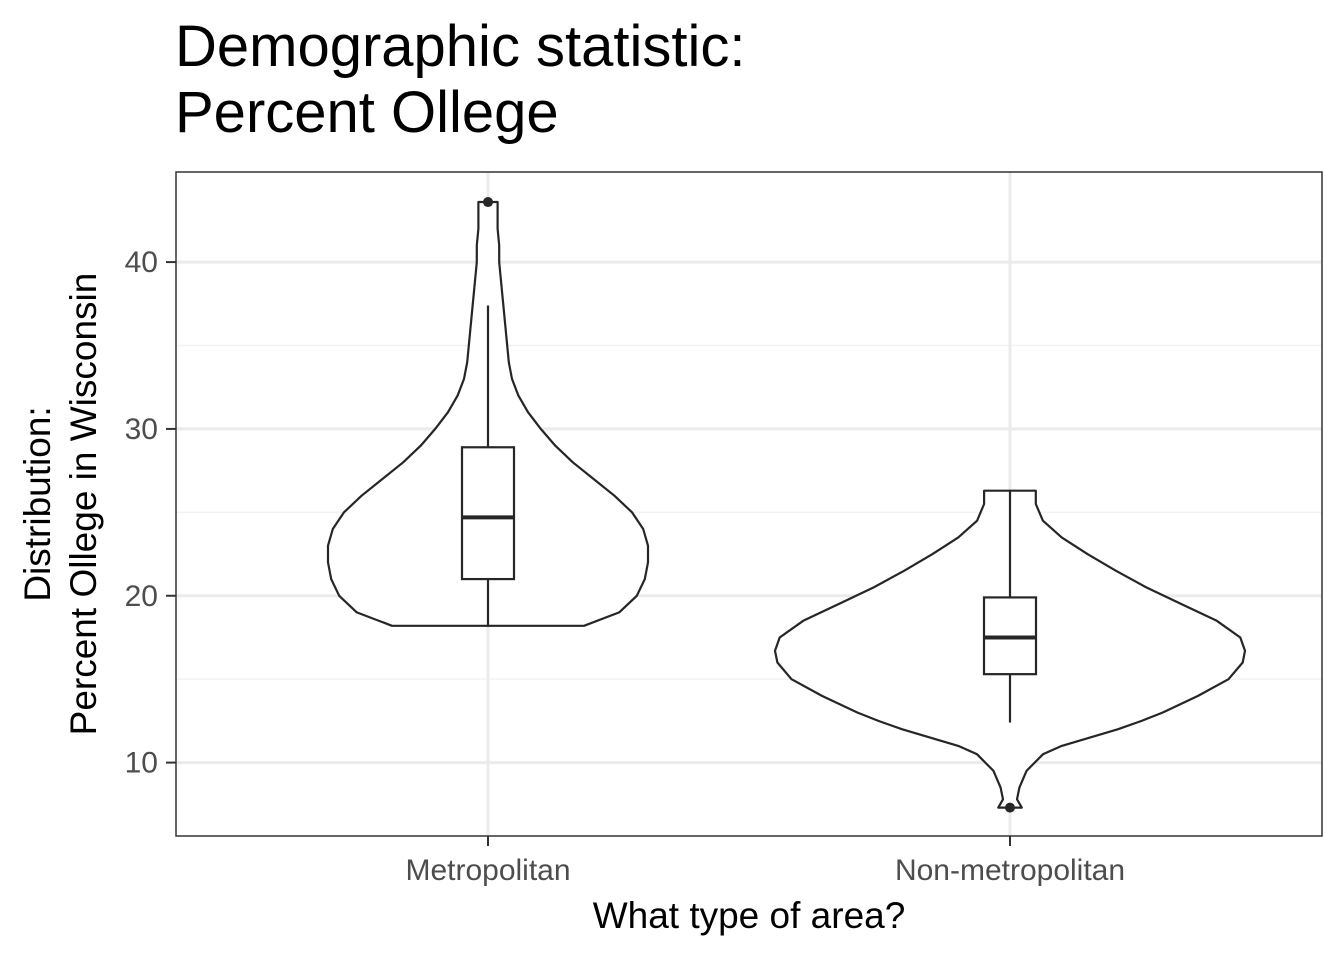 This screenshot has height=960, width=1344. What do you see at coordinates (141, 596) in the screenshot?
I see `y-tick-label-20: 20` at bounding box center [141, 596].